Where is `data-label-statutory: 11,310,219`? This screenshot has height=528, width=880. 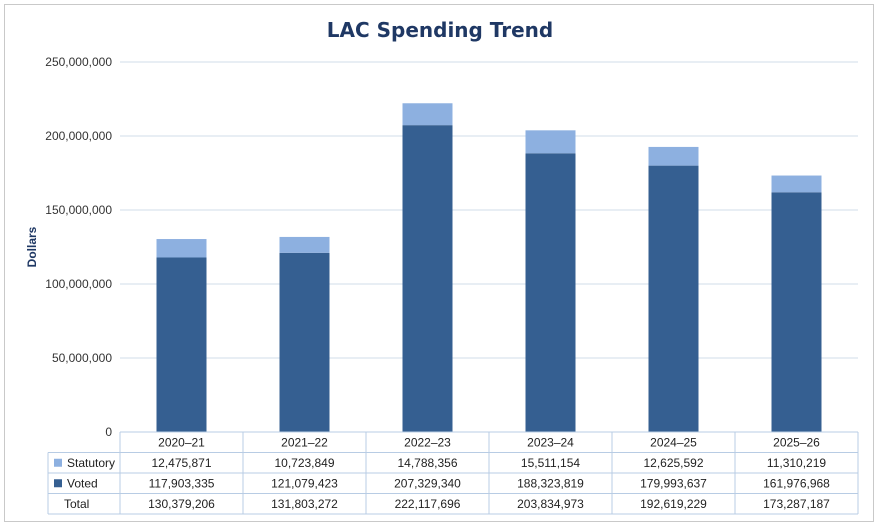
data-label-statutory: 11,310,219 is located at coordinates (796, 463).